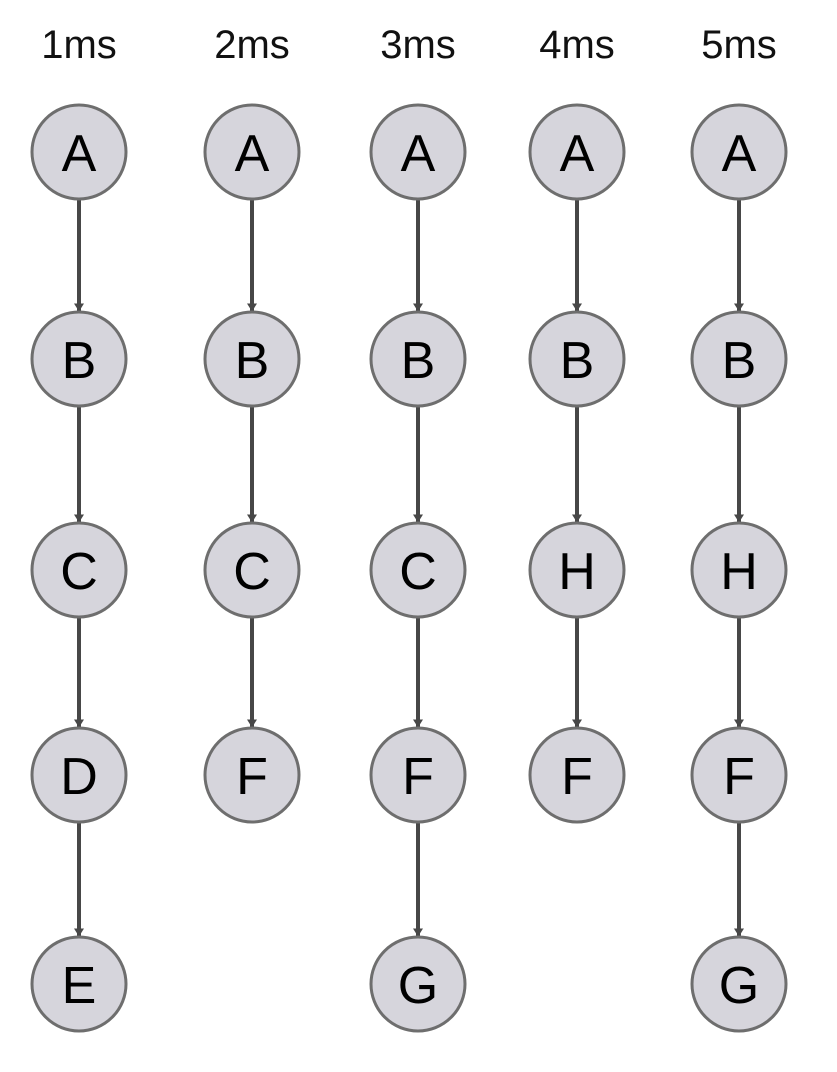  I want to click on node-label: D, so click(79, 777).